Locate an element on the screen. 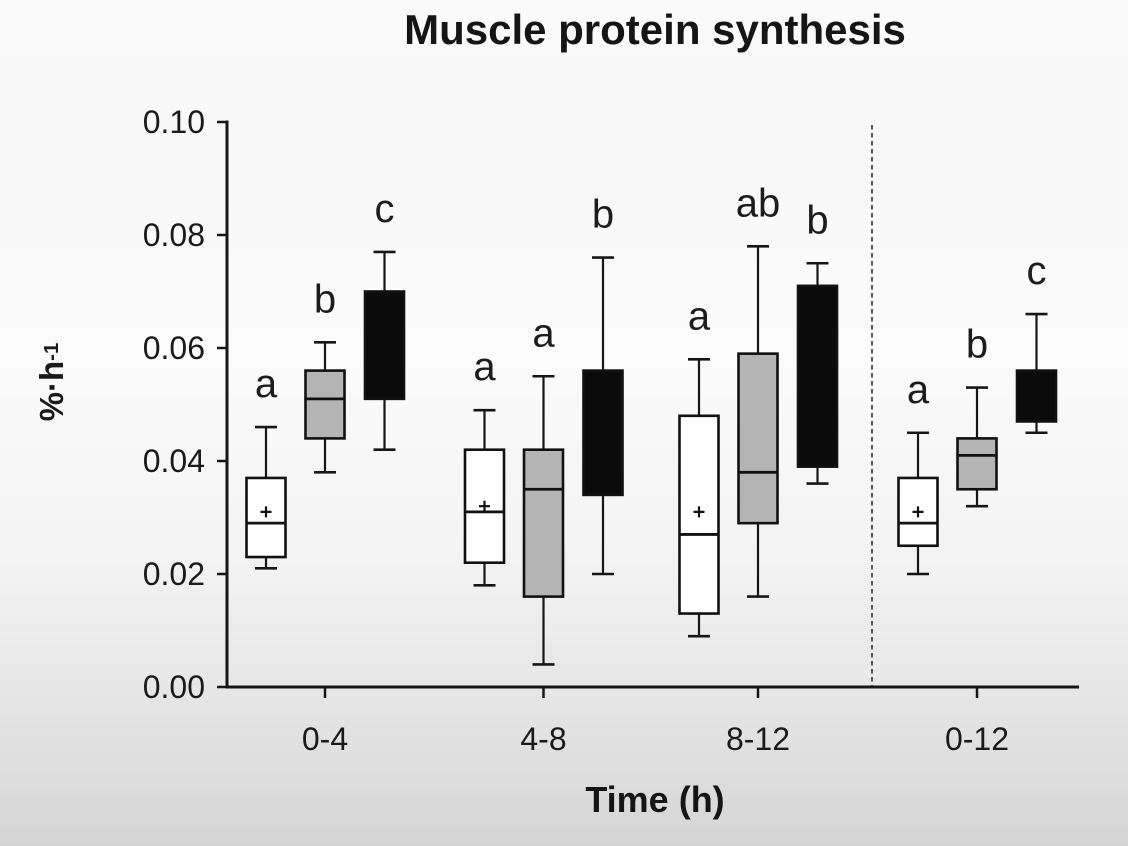  y-tick-label: 0.06 is located at coordinates (174, 348).